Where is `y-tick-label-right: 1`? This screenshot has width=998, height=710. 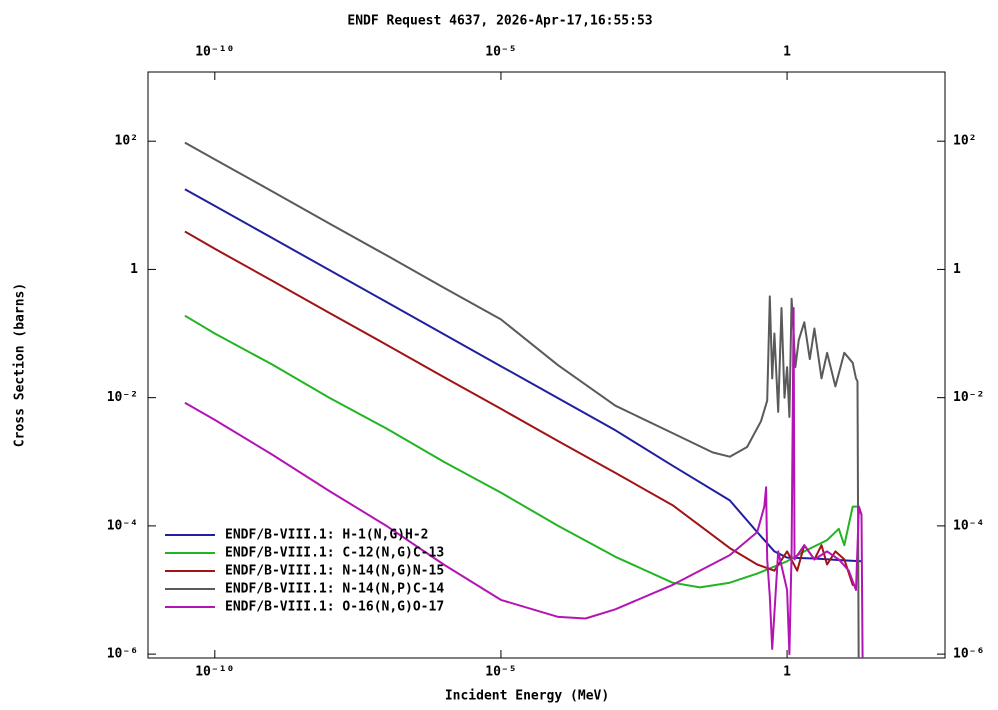 y-tick-label-right: 1 is located at coordinates (957, 269).